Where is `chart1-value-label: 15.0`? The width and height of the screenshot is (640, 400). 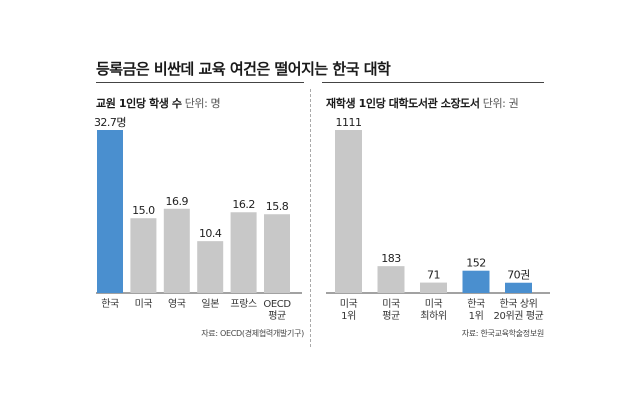 chart1-value-label: 15.0 is located at coordinates (143, 210).